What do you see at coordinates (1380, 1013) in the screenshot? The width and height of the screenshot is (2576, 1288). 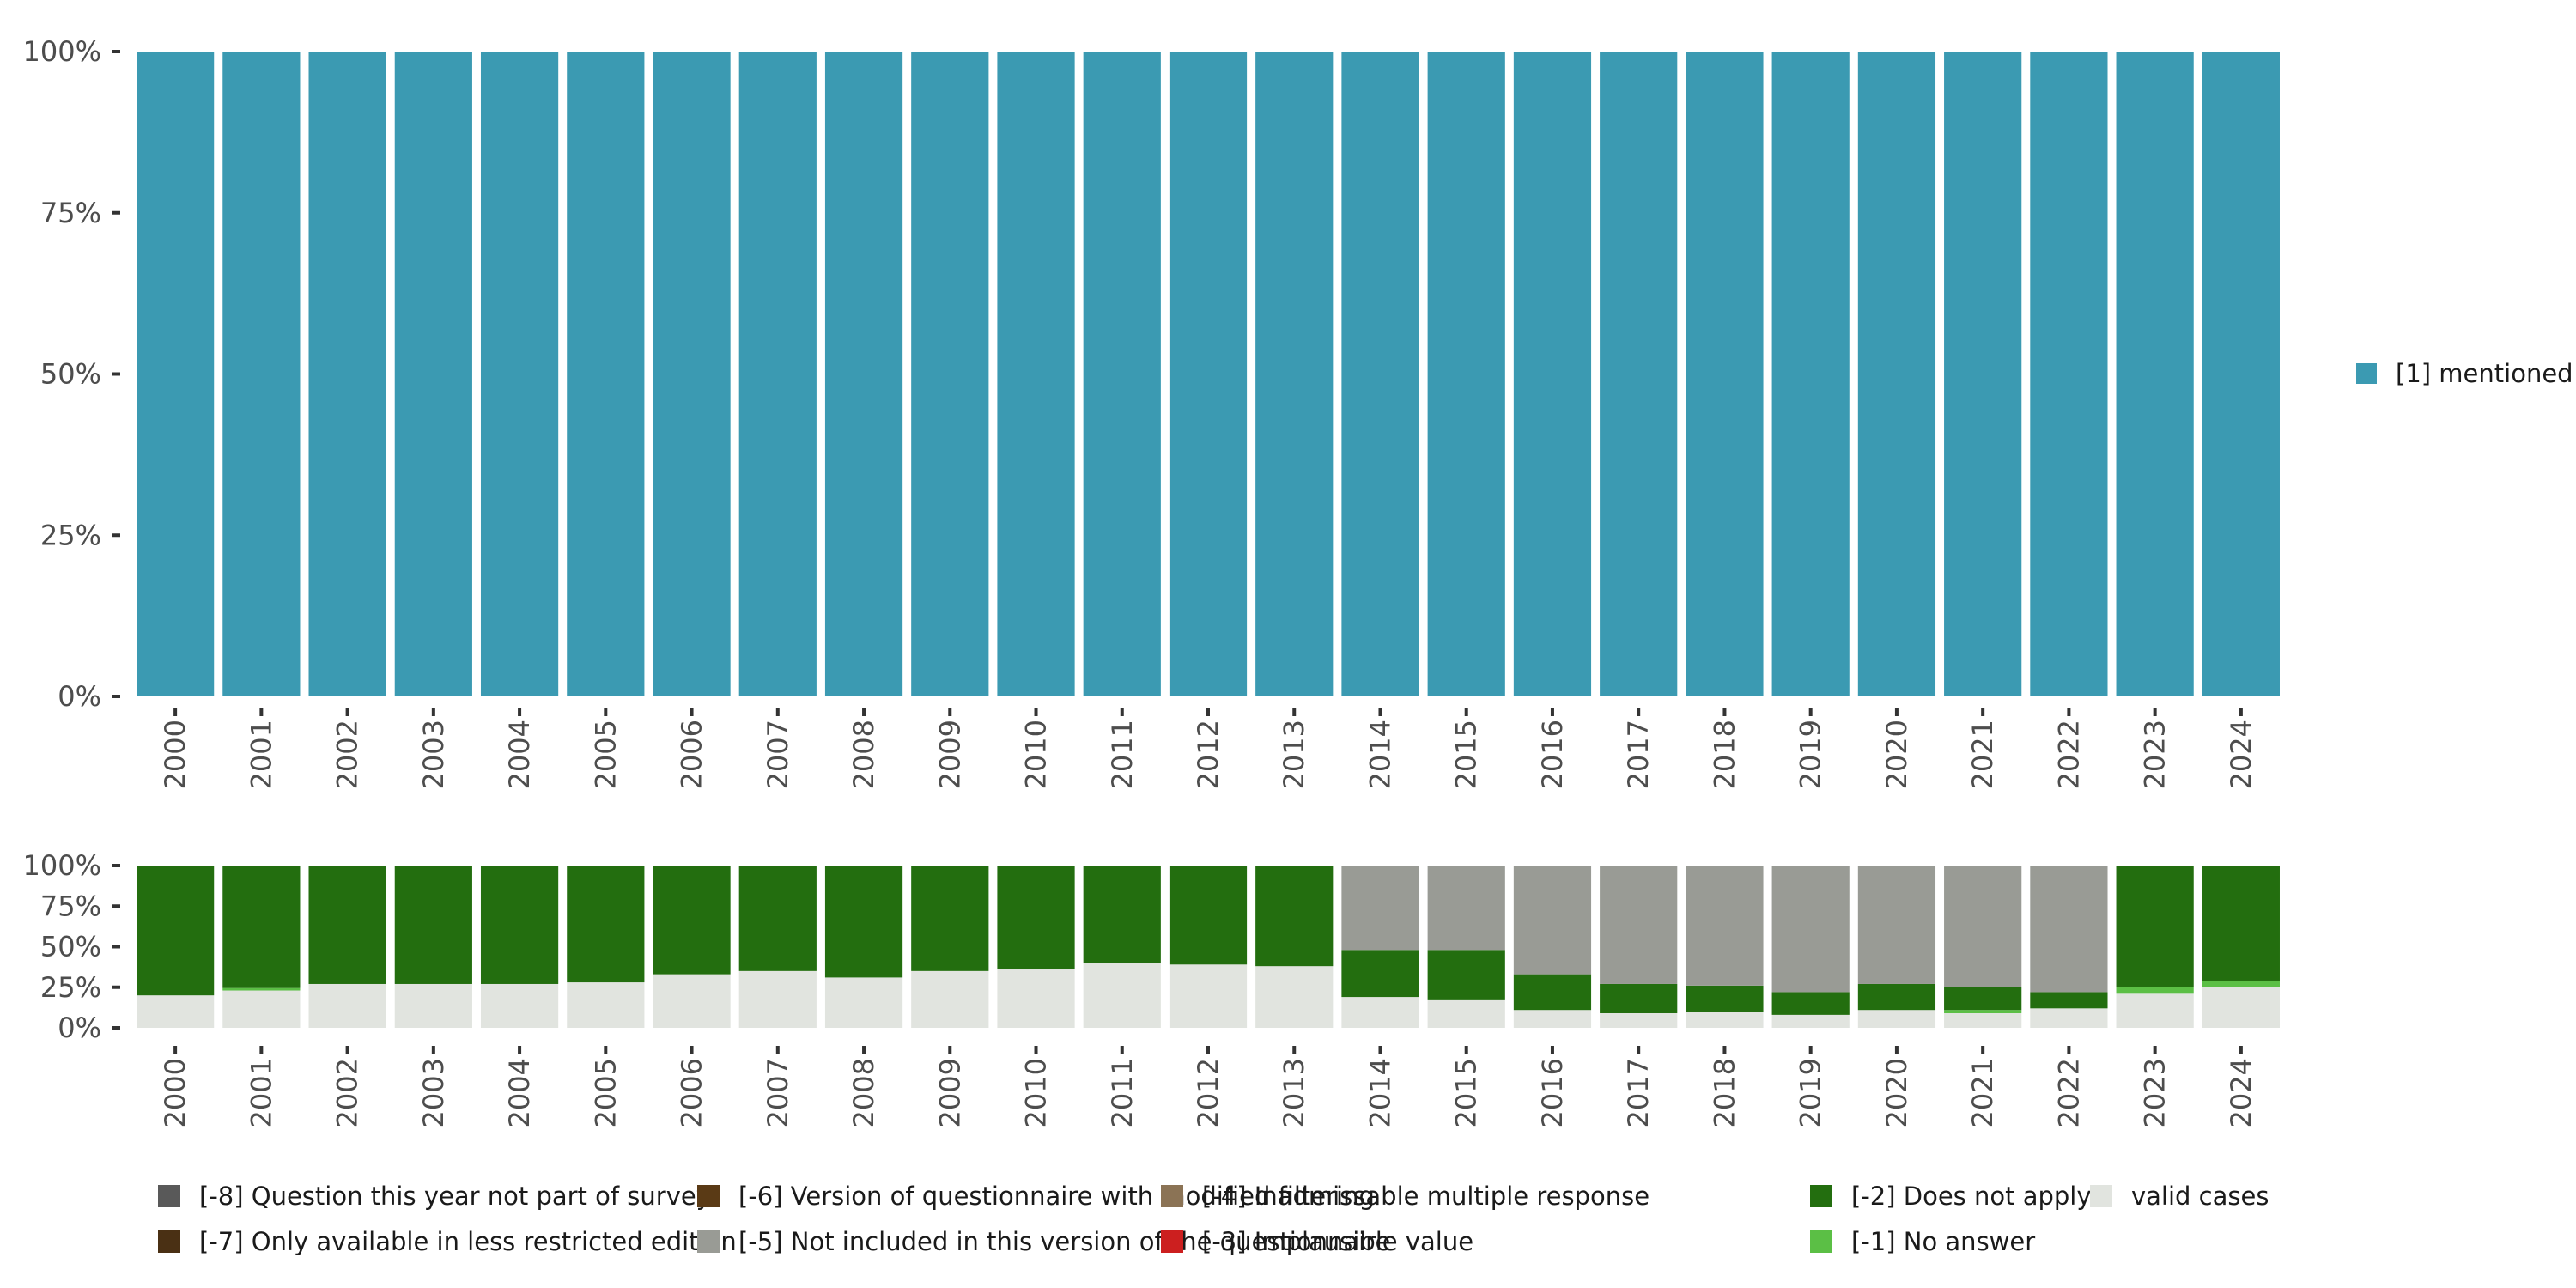 I see `bottom-bar-2014-valid-cases` at bounding box center [1380, 1013].